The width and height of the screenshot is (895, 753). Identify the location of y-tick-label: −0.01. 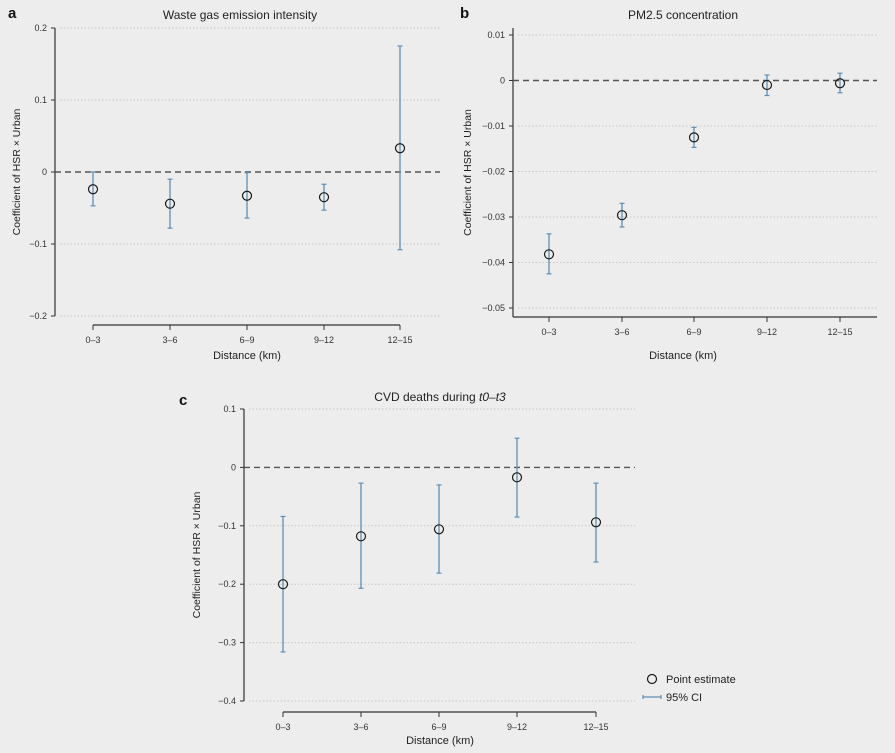
(493, 126).